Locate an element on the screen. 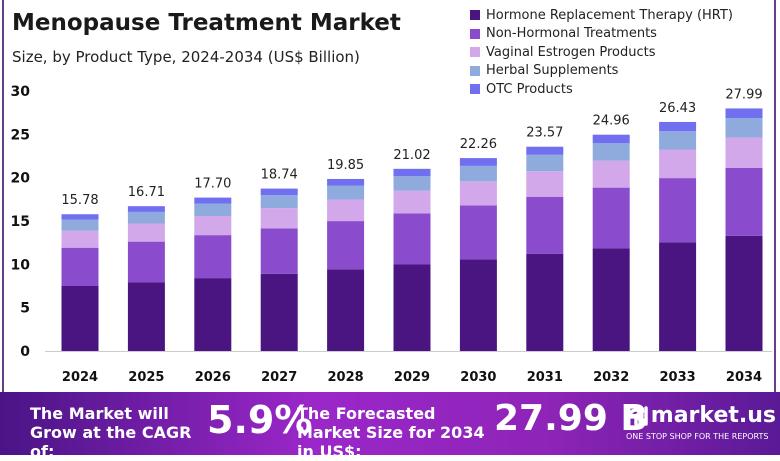 Image resolution: width=780 pixels, height=461 pixels. legend-label: OTC Products is located at coordinates (529, 89).